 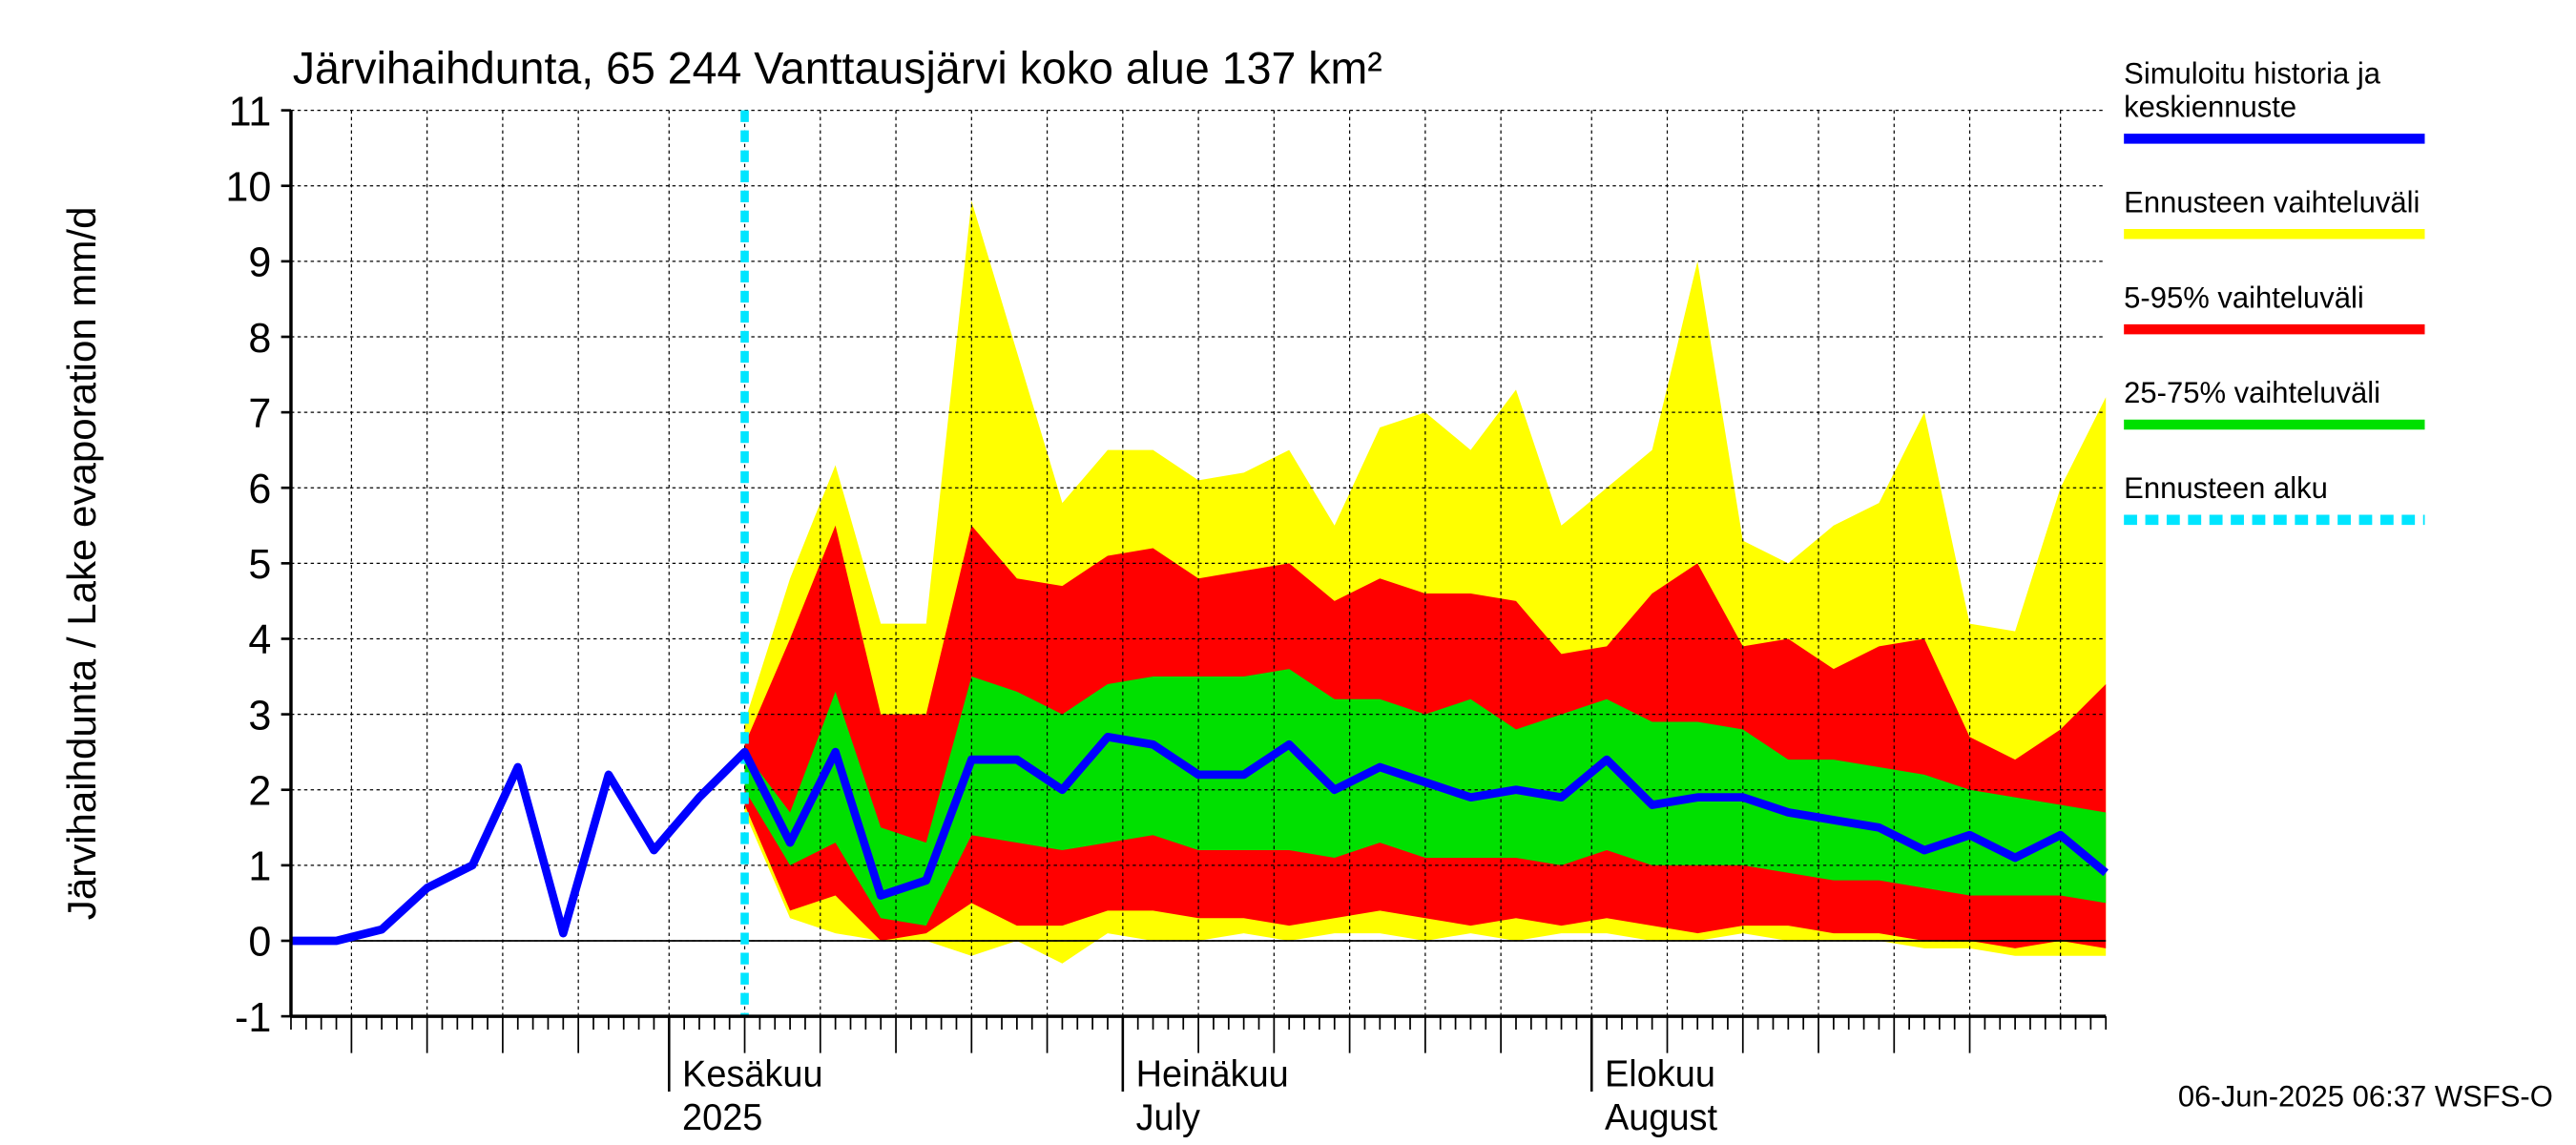 I want to click on y-tick-label: 7, so click(x=259, y=414).